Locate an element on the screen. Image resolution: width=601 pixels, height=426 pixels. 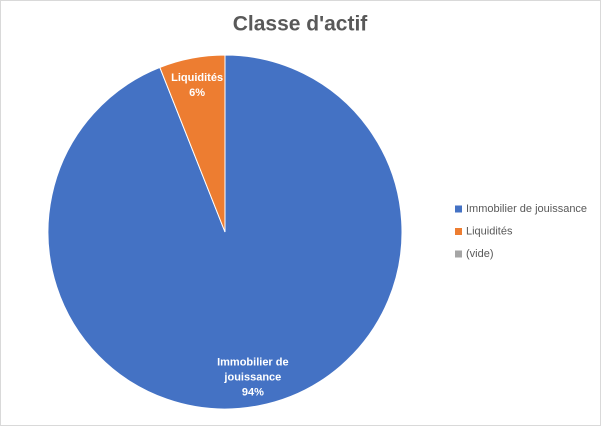
legend-label: (vide) is located at coordinates (480, 254).